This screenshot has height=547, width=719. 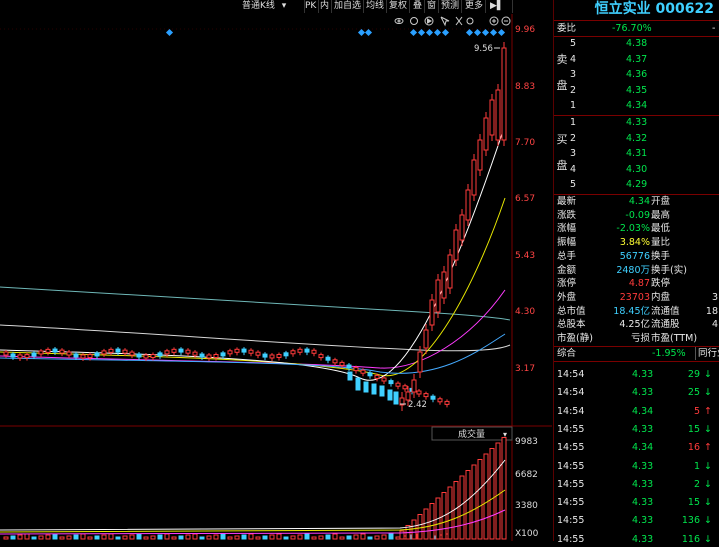 What do you see at coordinates (525, 199) in the screenshot?
I see `price-tick: 6.57` at bounding box center [525, 199].